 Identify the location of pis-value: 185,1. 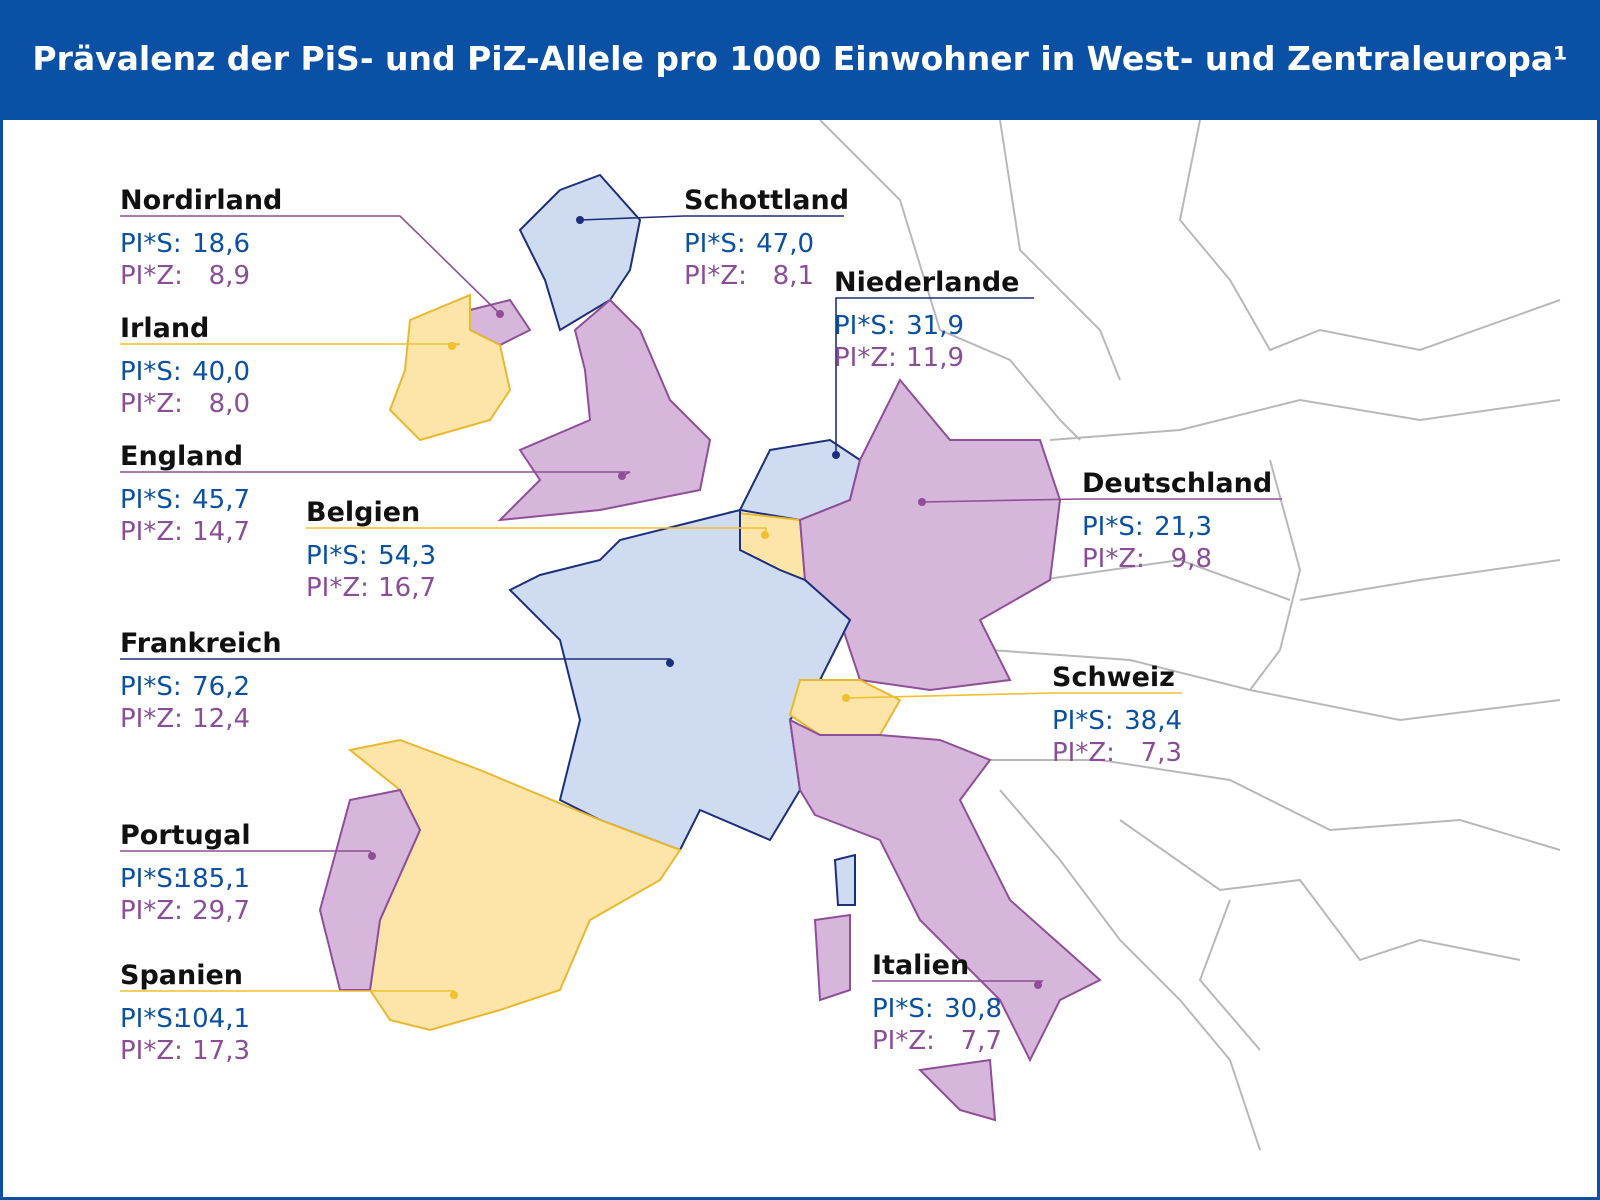
(213, 879).